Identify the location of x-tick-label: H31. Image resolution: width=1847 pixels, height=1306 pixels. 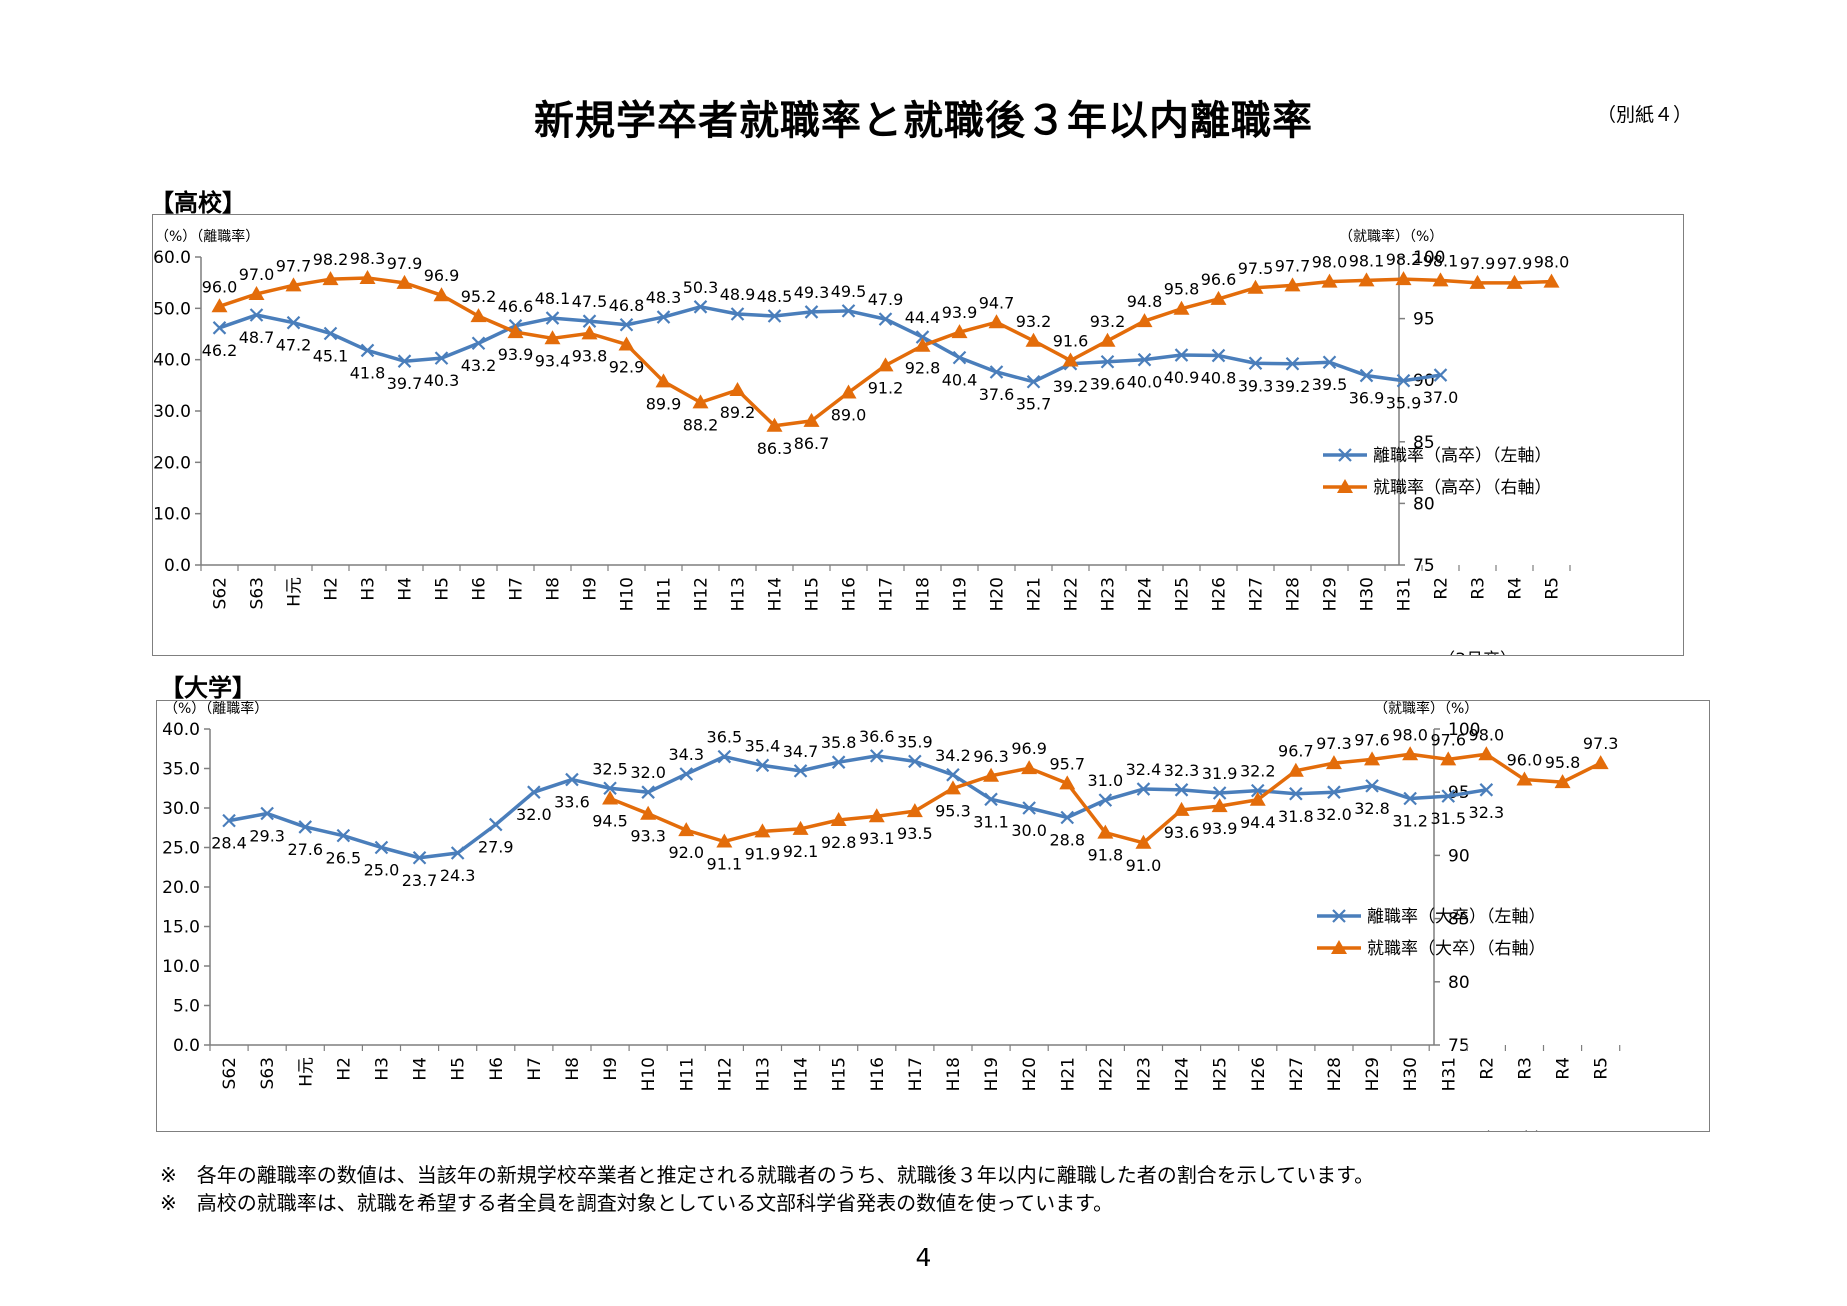
(1405, 594).